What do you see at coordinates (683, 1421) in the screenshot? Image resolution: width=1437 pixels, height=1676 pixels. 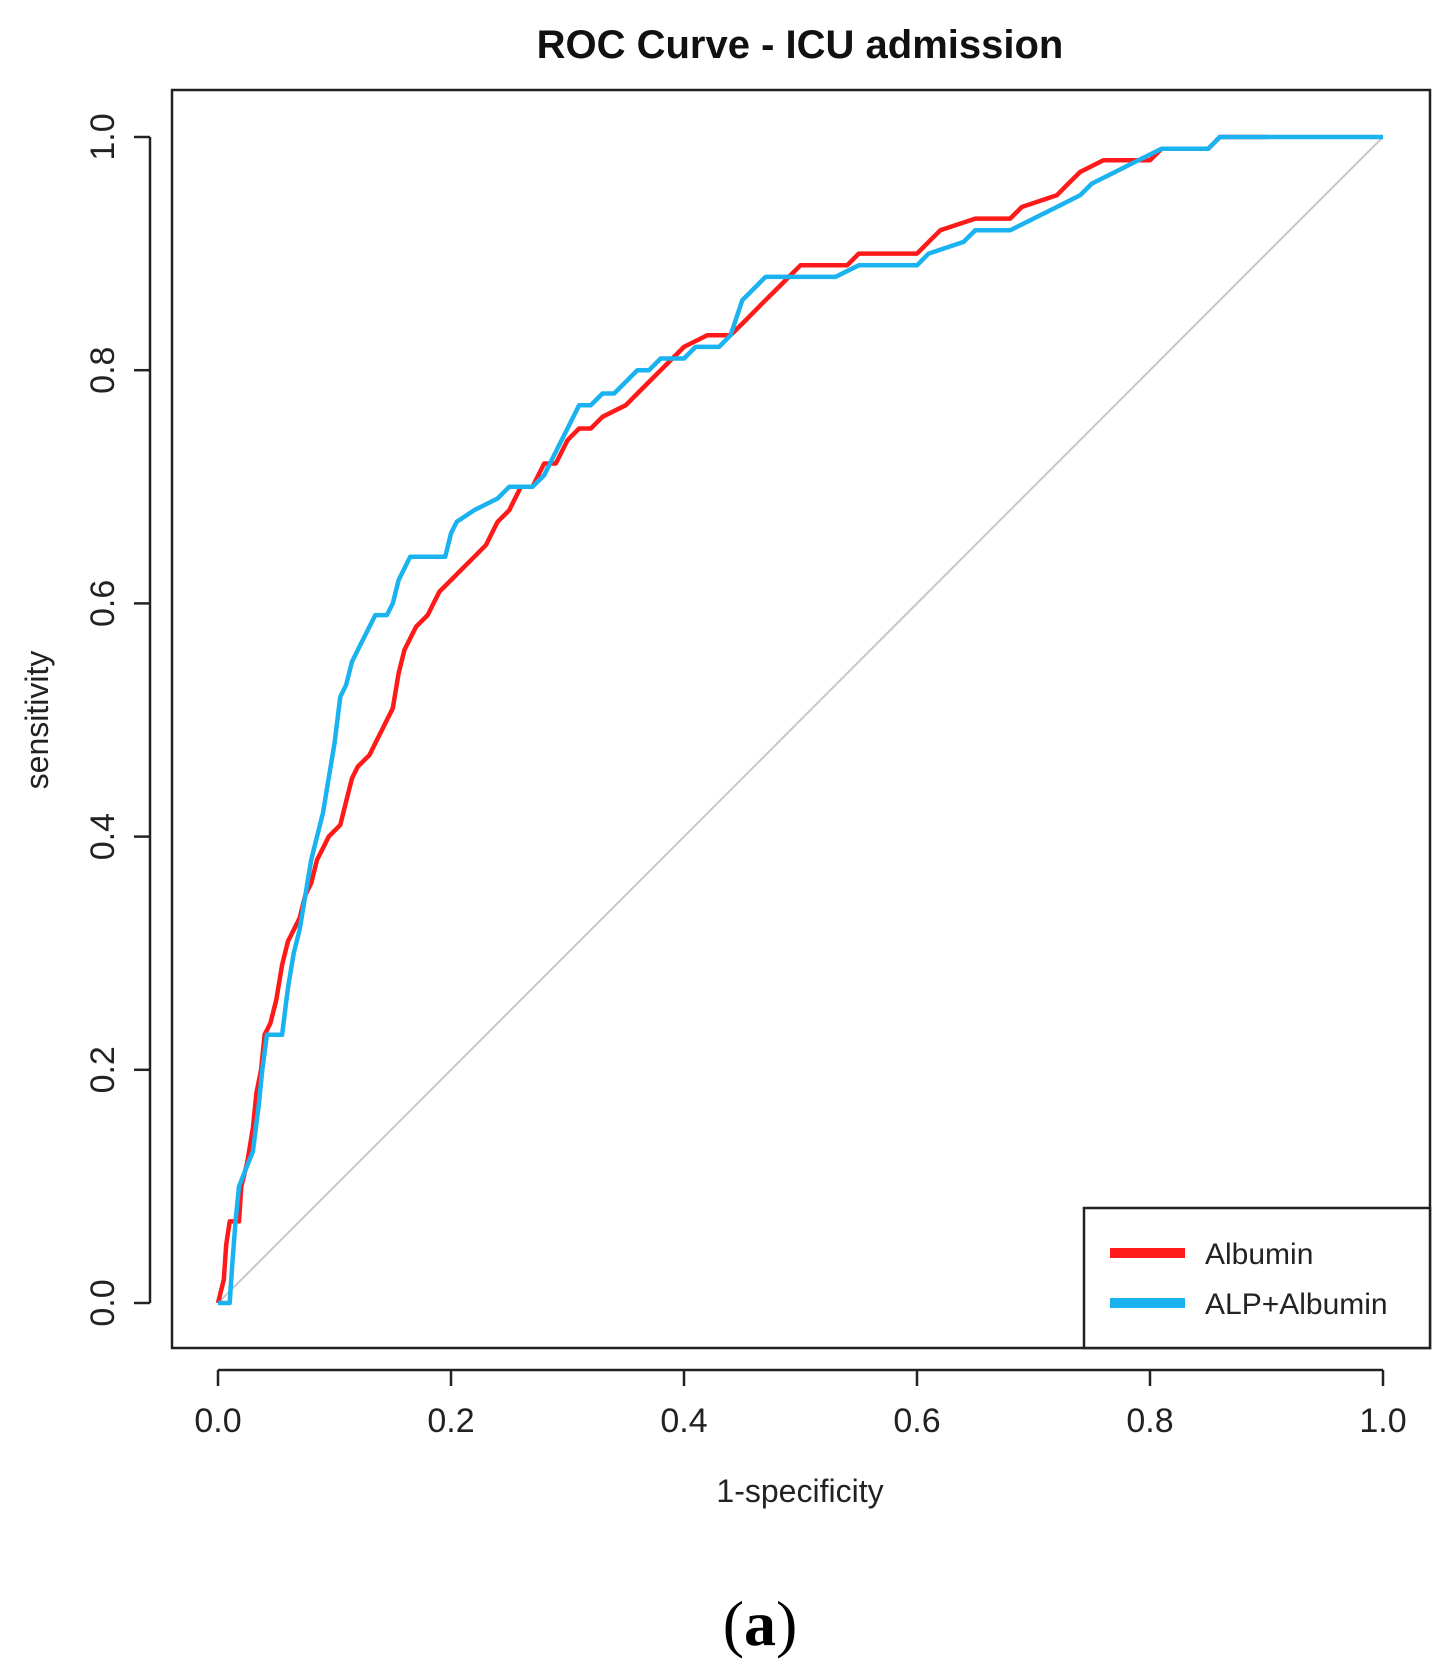 I see `x-tick-label: 0.4` at bounding box center [683, 1421].